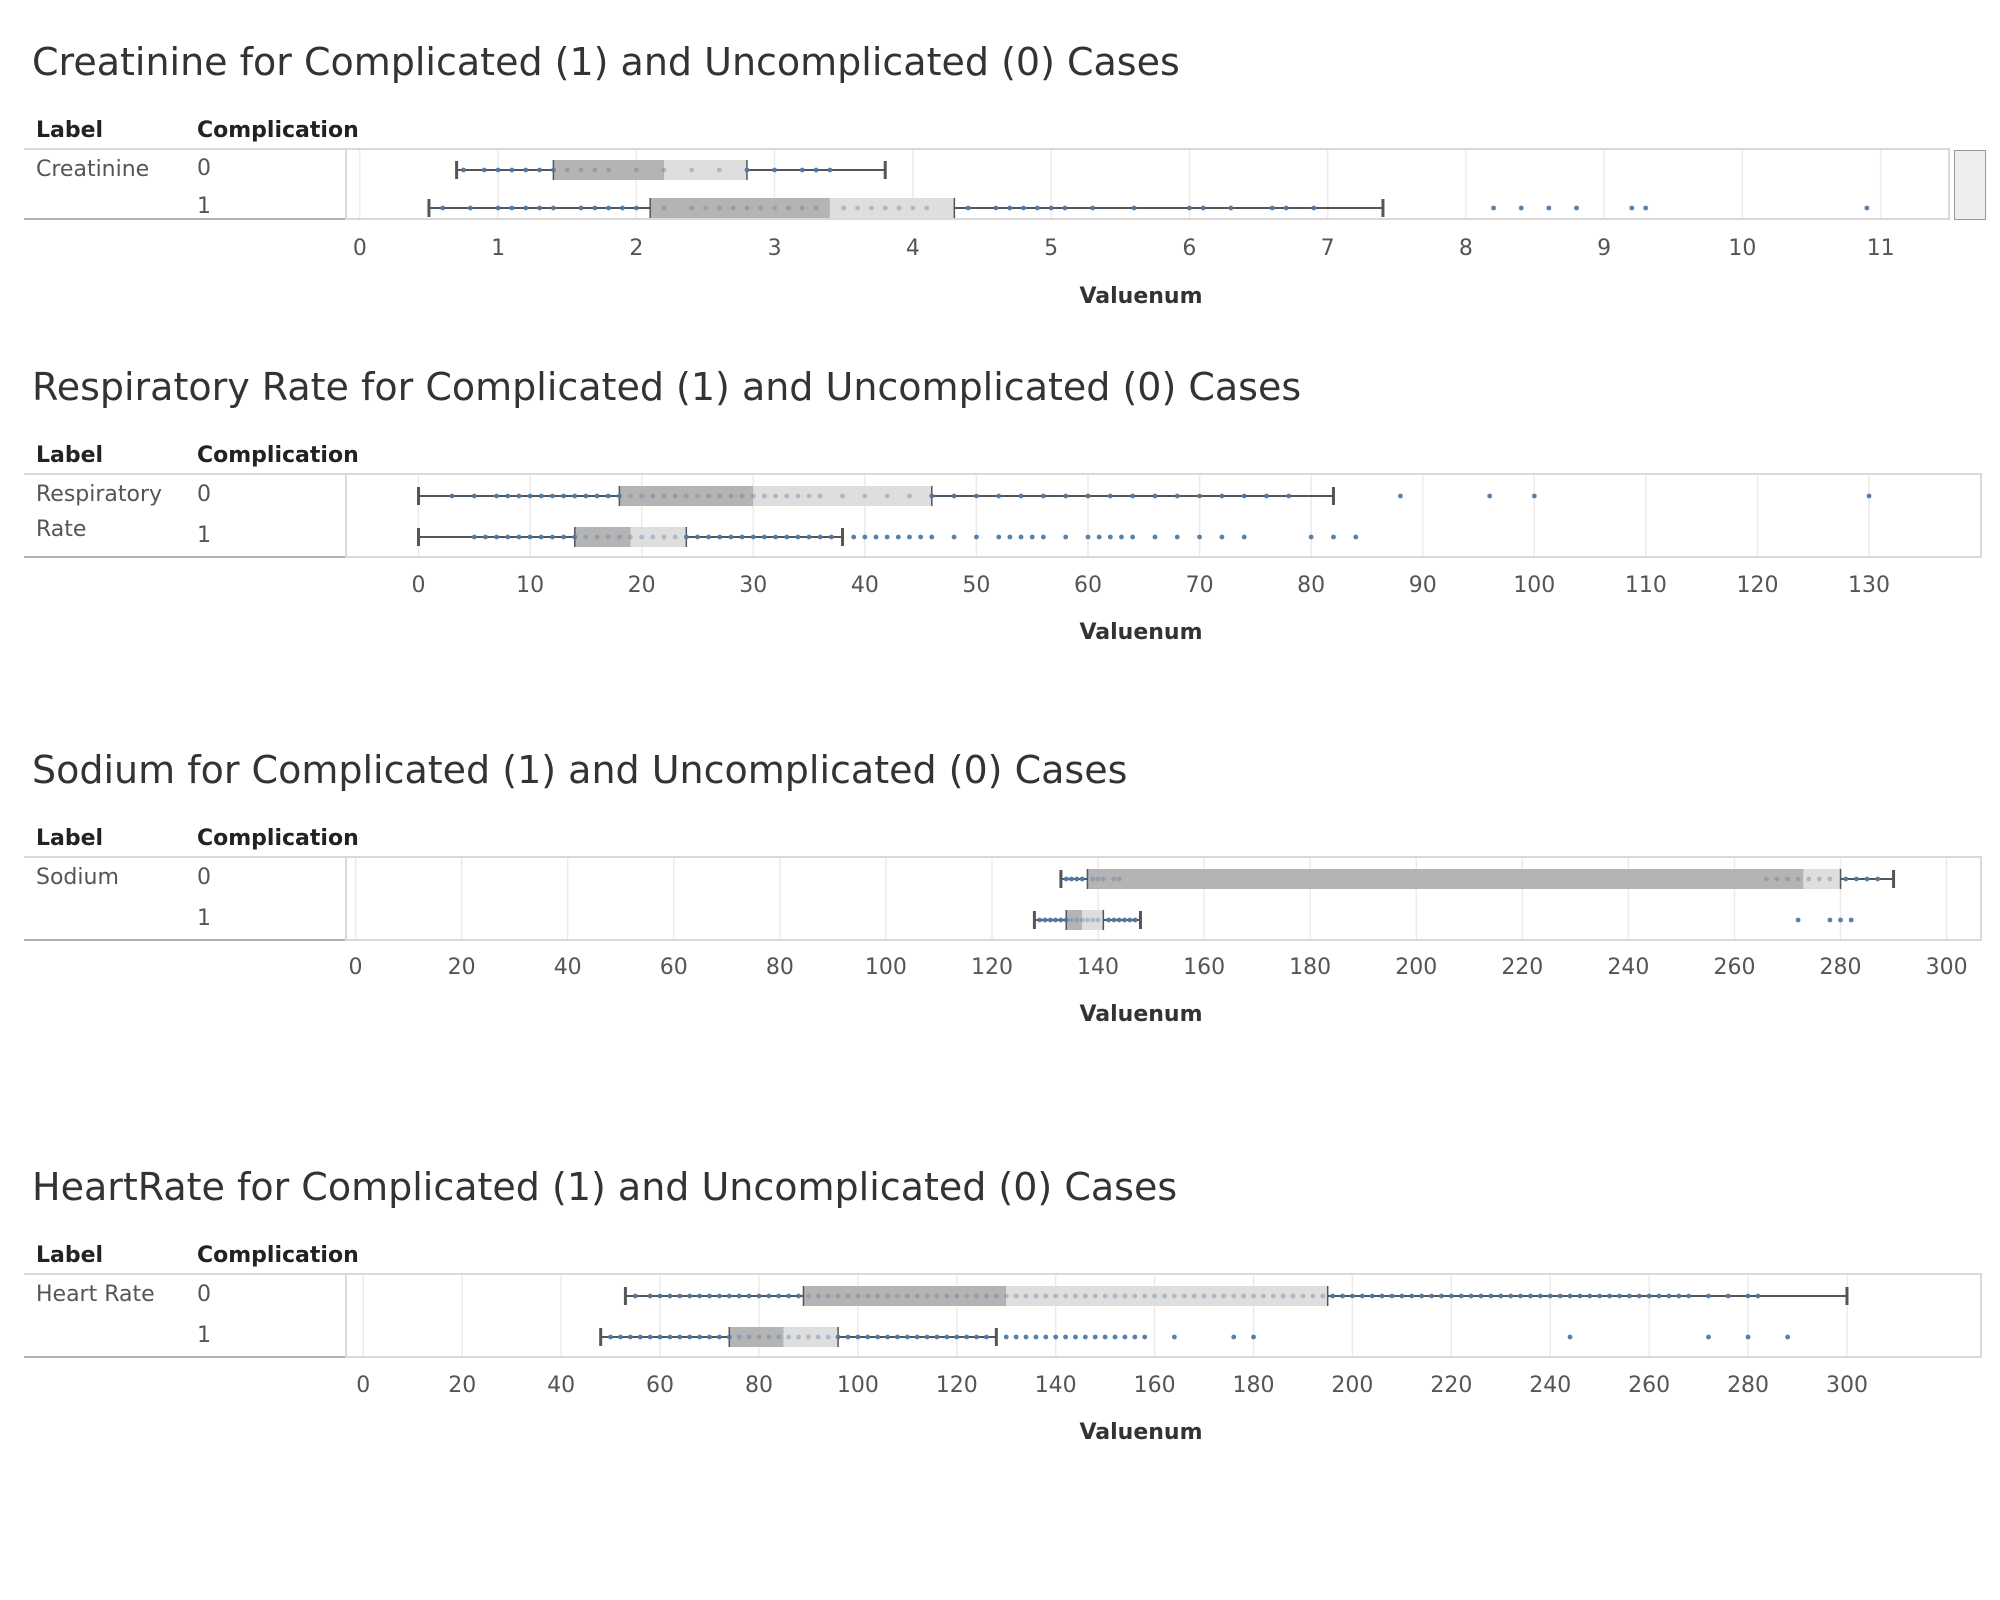 This screenshot has height=1600, width=2000. I want to click on x-tick-label: 120, so click(1757, 585).